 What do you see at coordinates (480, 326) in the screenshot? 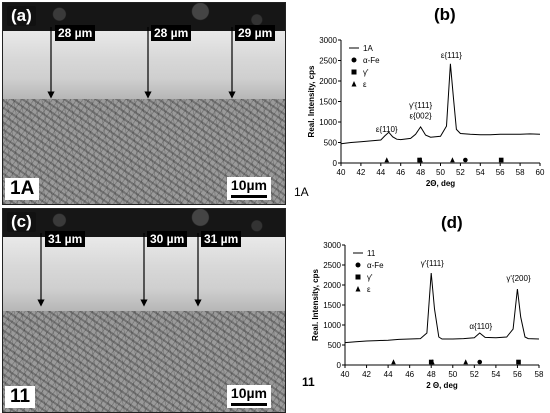
I see `peak-label: α{110}` at bounding box center [480, 326].